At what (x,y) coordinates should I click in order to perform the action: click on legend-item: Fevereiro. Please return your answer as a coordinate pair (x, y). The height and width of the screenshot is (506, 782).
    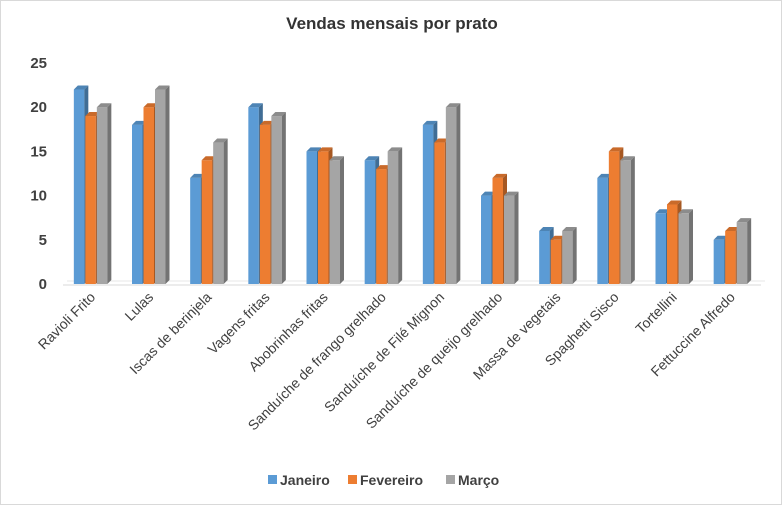
    Looking at the image, I should click on (385, 480).